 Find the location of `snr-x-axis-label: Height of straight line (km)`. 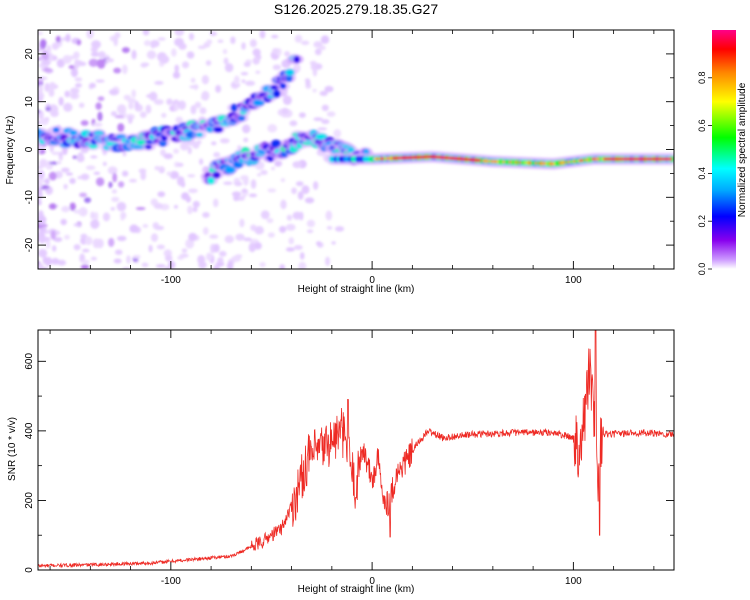

snr-x-axis-label: Height of straight line (km) is located at coordinates (356, 589).